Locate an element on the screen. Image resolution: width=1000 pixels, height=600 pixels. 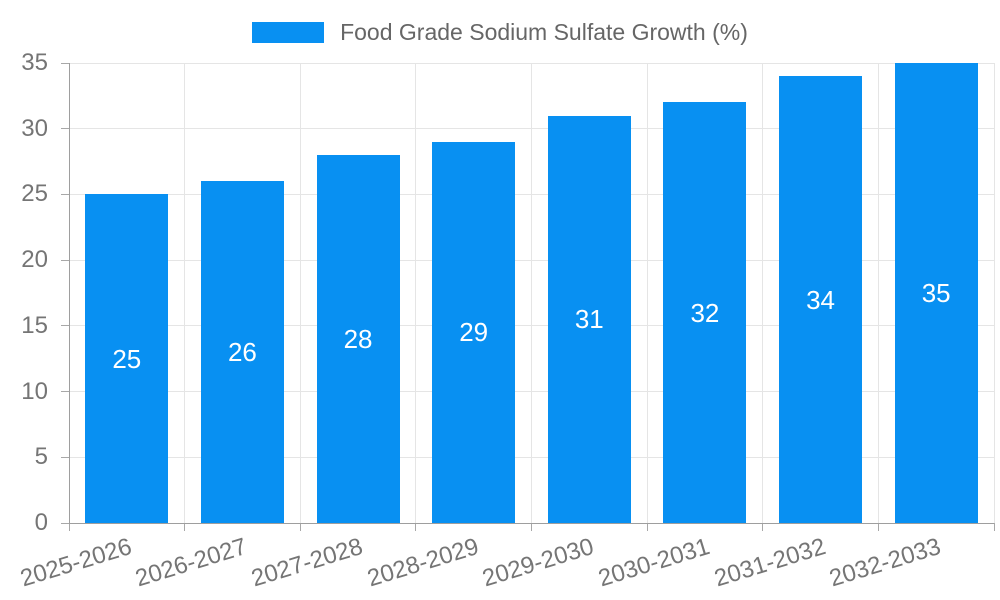
bar-2028-2029: 29 is located at coordinates (474, 332).